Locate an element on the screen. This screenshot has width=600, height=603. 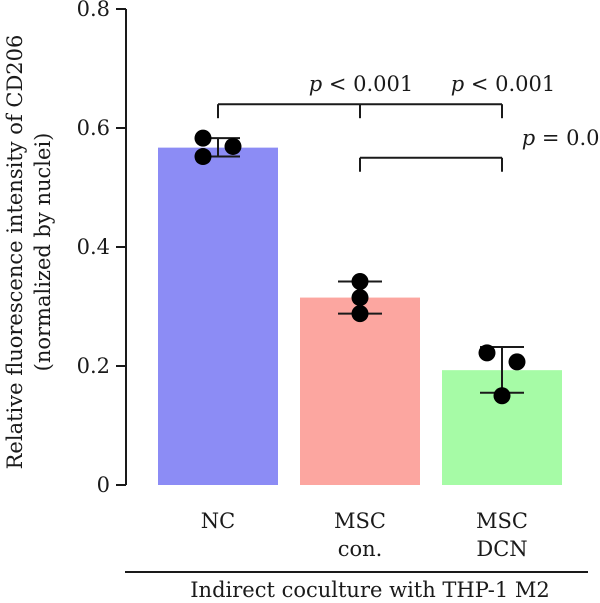
x-category-label: NC is located at coordinates (218, 521).